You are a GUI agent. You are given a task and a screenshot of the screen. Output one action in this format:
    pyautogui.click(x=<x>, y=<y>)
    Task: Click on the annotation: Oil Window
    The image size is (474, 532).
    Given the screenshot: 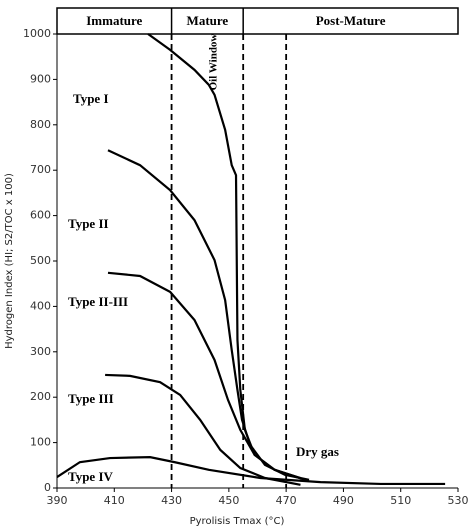 What is the action you would take?
    pyautogui.click(x=214, y=62)
    